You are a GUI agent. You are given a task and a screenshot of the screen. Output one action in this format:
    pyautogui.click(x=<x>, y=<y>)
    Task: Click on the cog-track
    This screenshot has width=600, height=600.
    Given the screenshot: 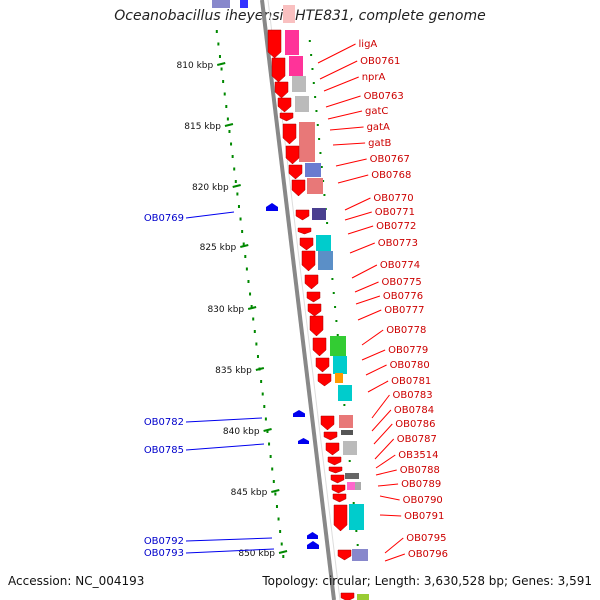 What is the action you would take?
    pyautogui.click(x=326, y=302)
    